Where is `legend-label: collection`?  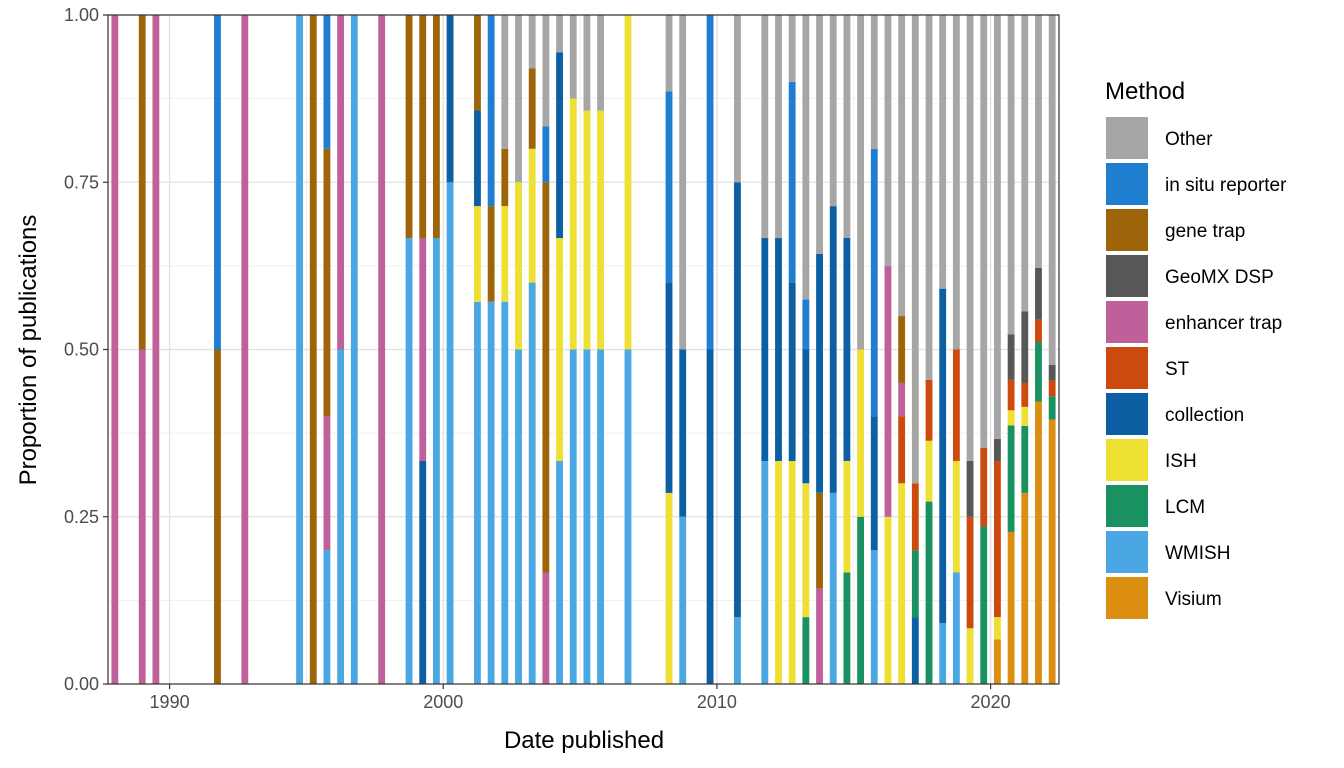 legend-label: collection is located at coordinates (1204, 415).